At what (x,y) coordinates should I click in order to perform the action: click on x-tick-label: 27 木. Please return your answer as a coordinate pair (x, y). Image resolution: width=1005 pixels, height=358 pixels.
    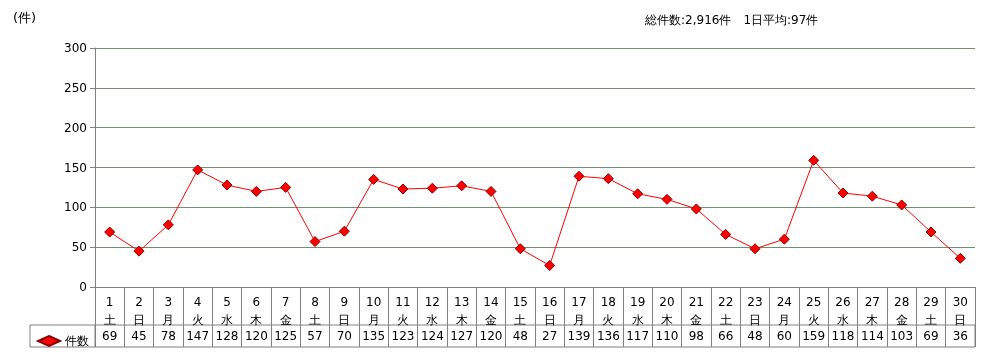
    Looking at the image, I should click on (872, 311).